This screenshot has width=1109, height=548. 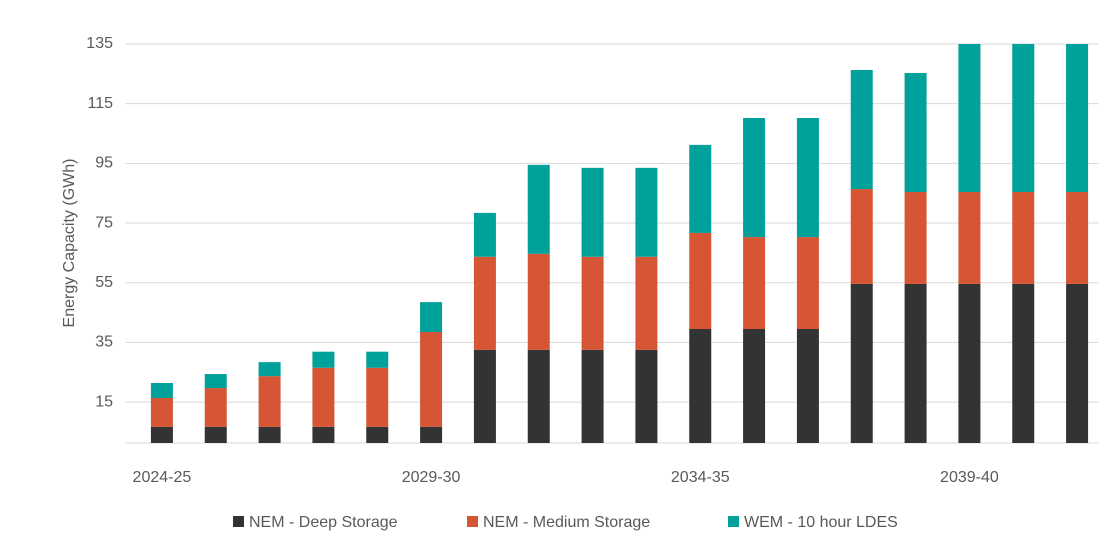 I want to click on legend-label: NEM - Medium Storage, so click(x=566, y=522).